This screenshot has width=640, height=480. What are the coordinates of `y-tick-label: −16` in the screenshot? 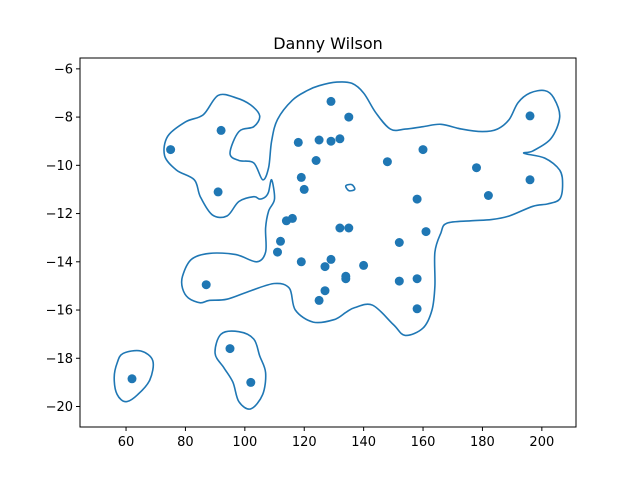 It's located at (59, 311).